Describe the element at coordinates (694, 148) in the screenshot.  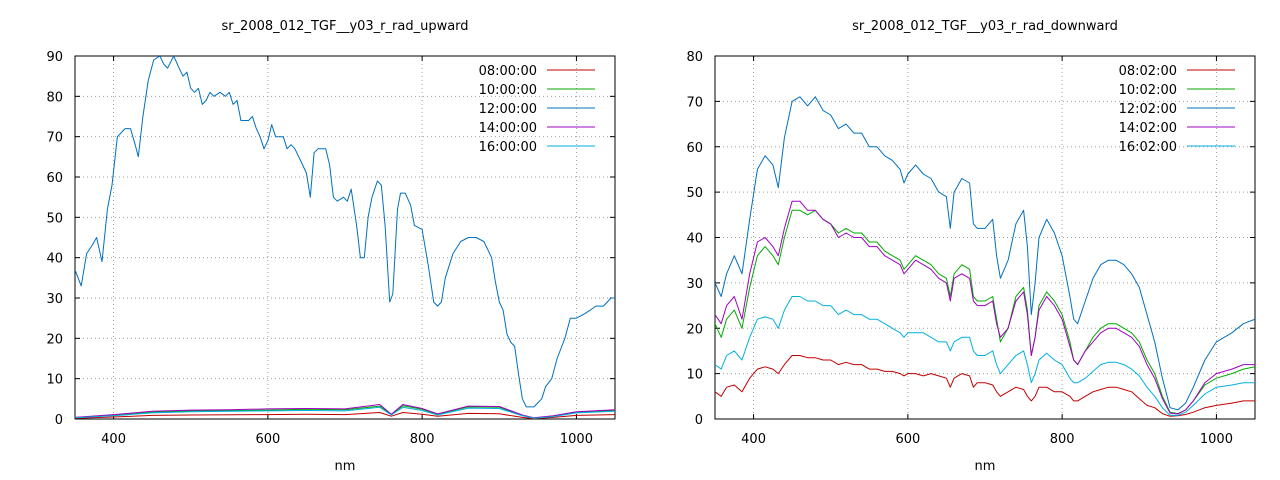
I see `chart2-ytick-label: 60` at that location.